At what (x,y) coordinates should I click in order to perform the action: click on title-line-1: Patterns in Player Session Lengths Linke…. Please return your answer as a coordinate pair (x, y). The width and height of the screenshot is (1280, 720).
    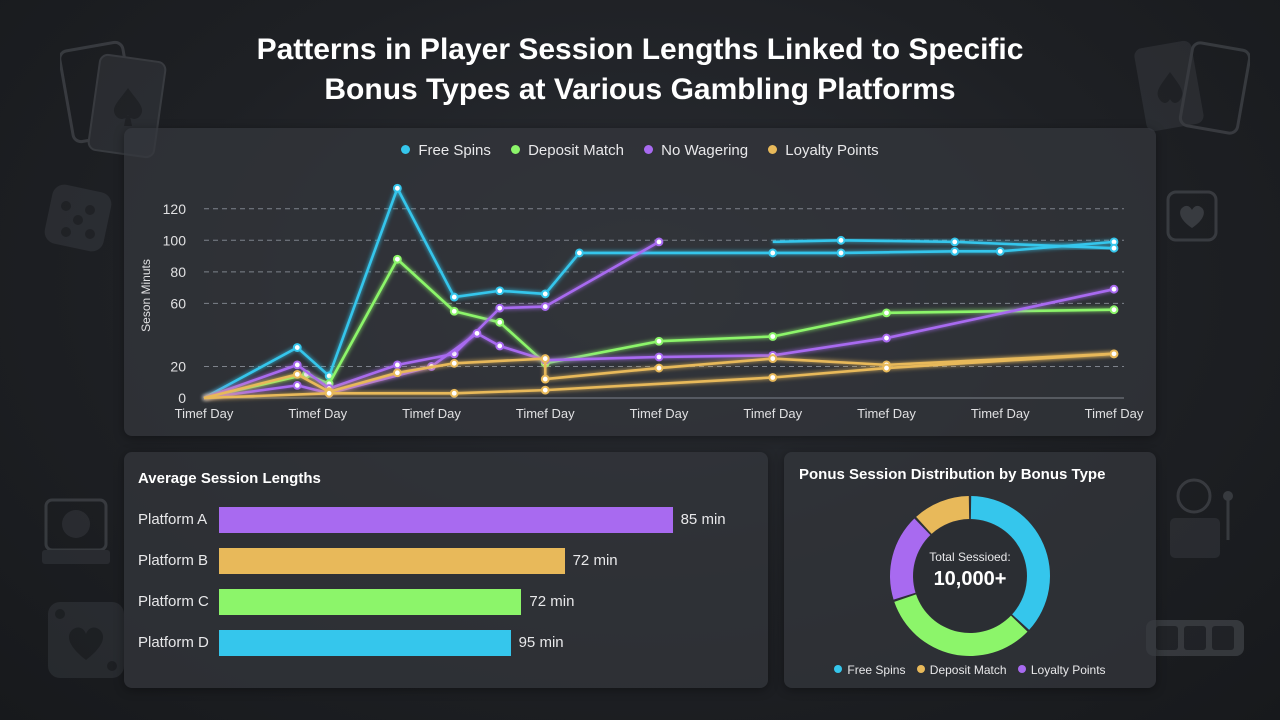
    Looking at the image, I should click on (640, 49).